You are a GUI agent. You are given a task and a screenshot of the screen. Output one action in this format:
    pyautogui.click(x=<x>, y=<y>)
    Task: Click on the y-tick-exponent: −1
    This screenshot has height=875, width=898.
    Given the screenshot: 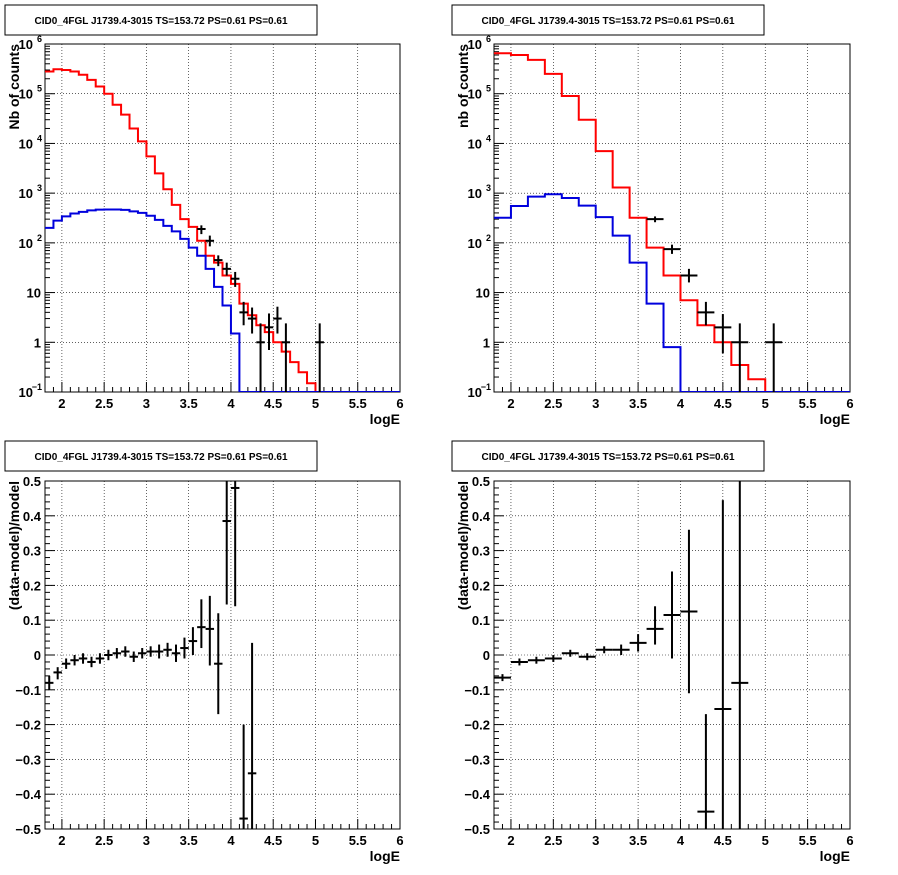 What is the action you would take?
    pyautogui.click(x=37, y=387)
    